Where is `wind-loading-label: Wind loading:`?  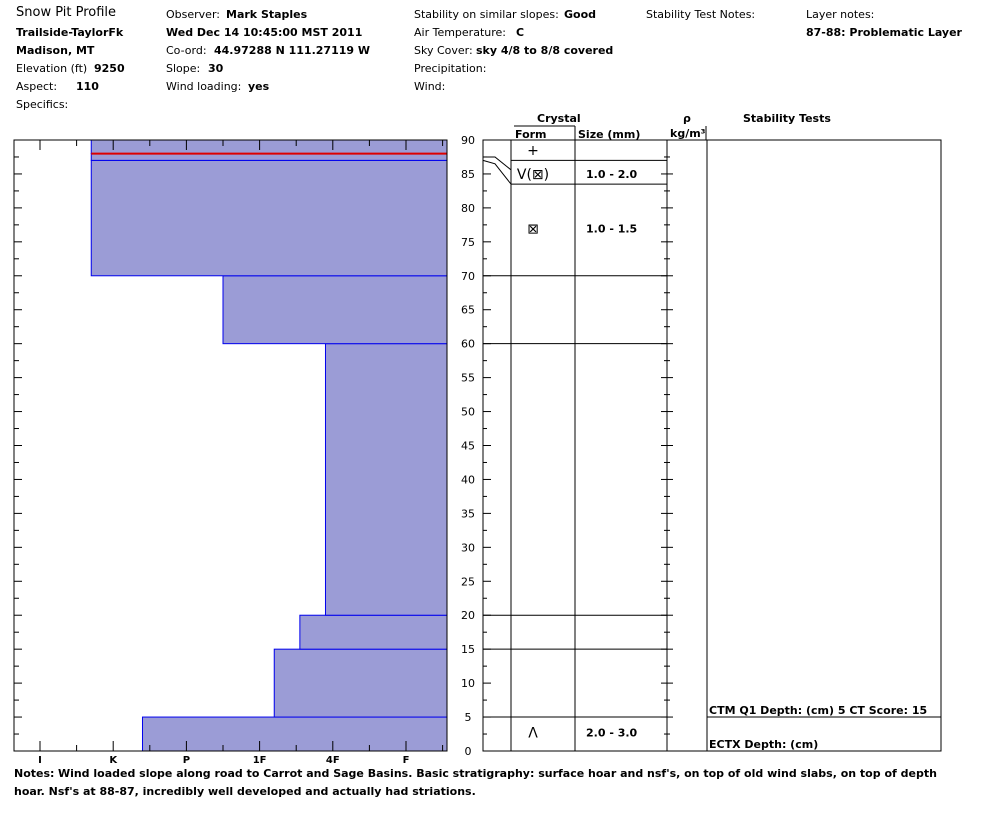
wind-loading-label: Wind loading: is located at coordinates (204, 86).